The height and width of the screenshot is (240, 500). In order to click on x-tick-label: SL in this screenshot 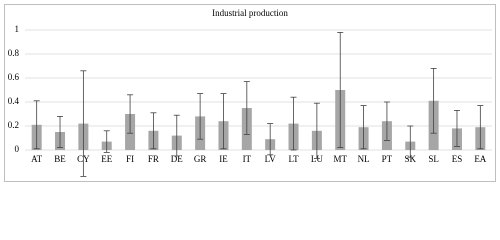, I will do `click(433, 159)`.